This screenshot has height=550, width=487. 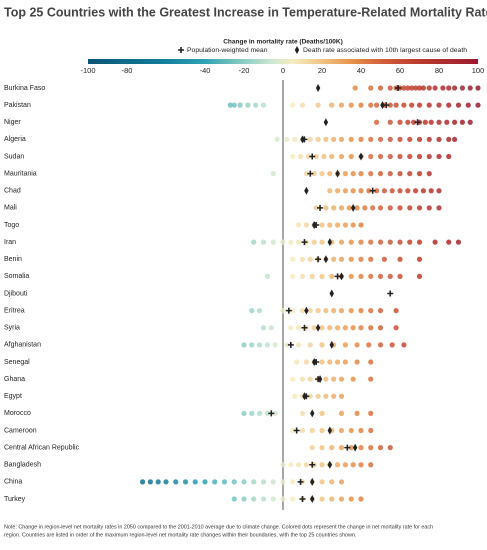 What do you see at coordinates (42, 447) in the screenshot?
I see `country-label: Central African Republic` at bounding box center [42, 447].